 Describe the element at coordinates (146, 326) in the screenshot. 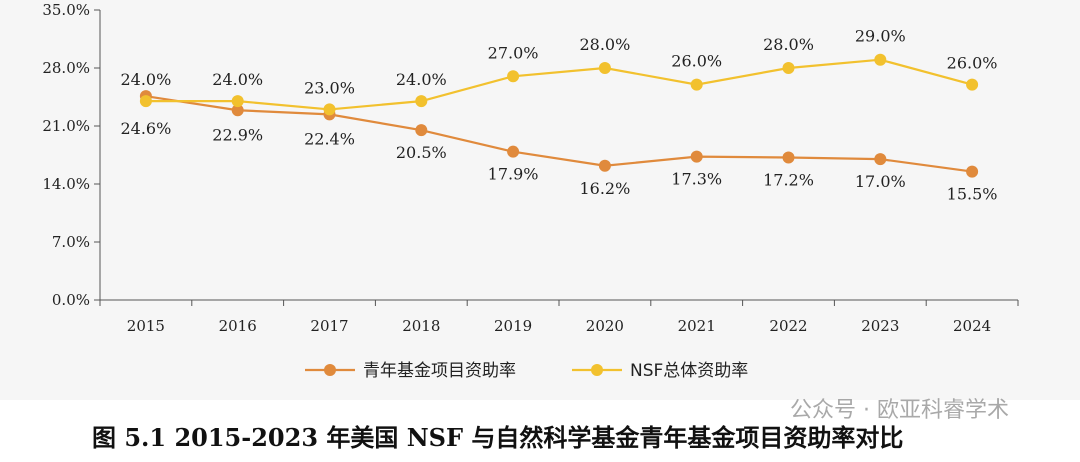

I see `x-tick-label: 2015` at that location.